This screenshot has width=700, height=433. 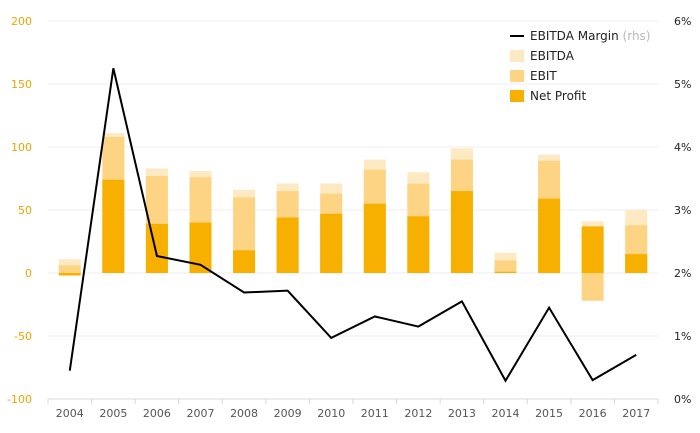 I want to click on y2-tick-label: 6%, so click(x=682, y=21).